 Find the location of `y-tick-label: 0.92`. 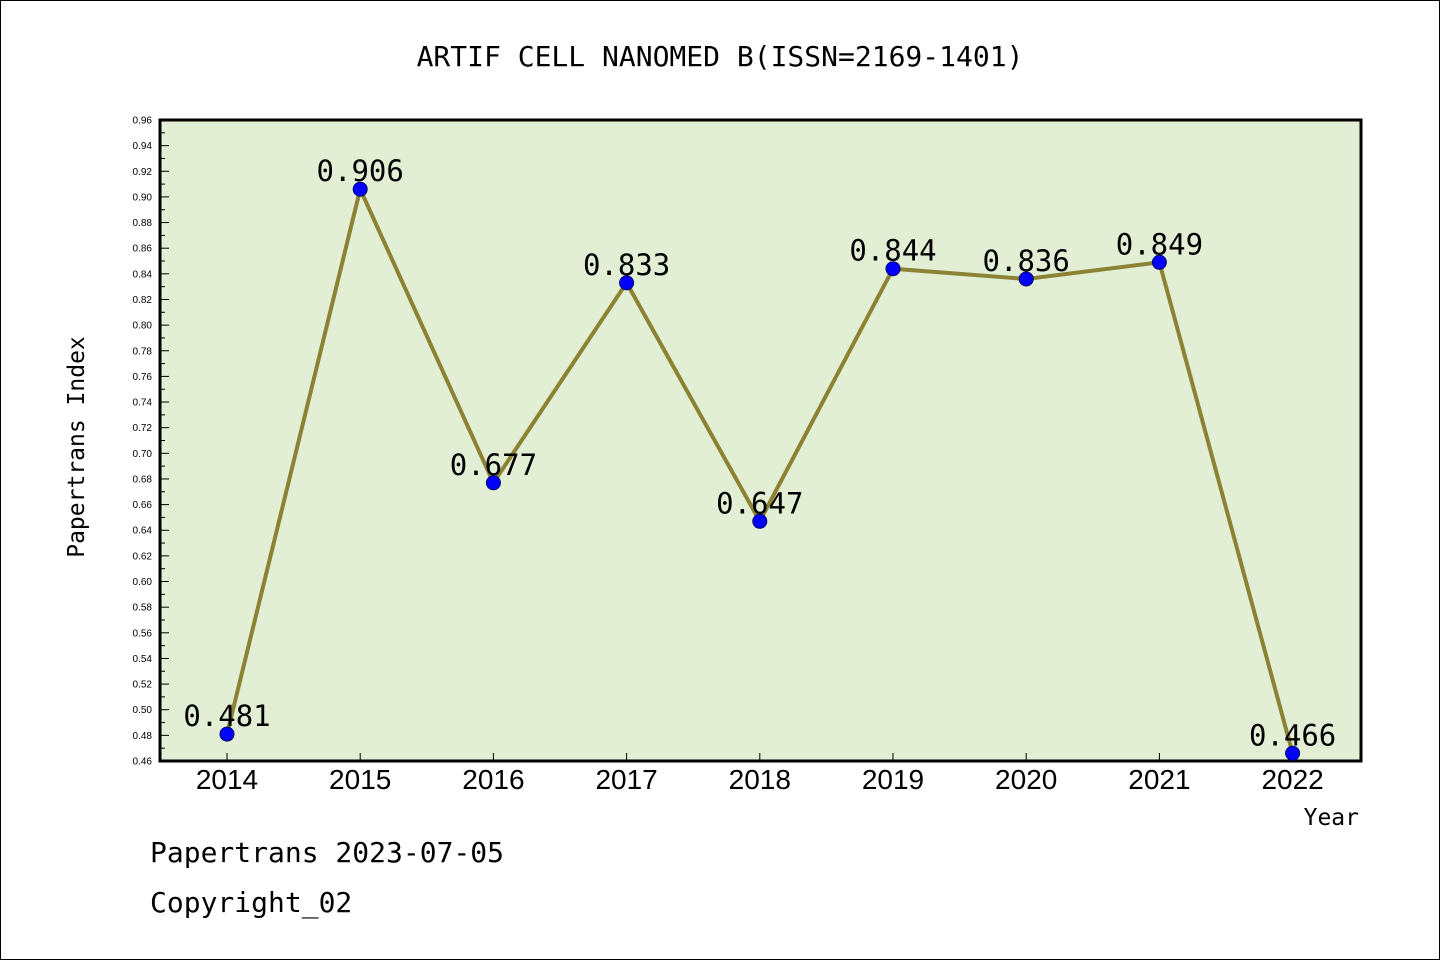

y-tick-label: 0.92 is located at coordinates (143, 172).